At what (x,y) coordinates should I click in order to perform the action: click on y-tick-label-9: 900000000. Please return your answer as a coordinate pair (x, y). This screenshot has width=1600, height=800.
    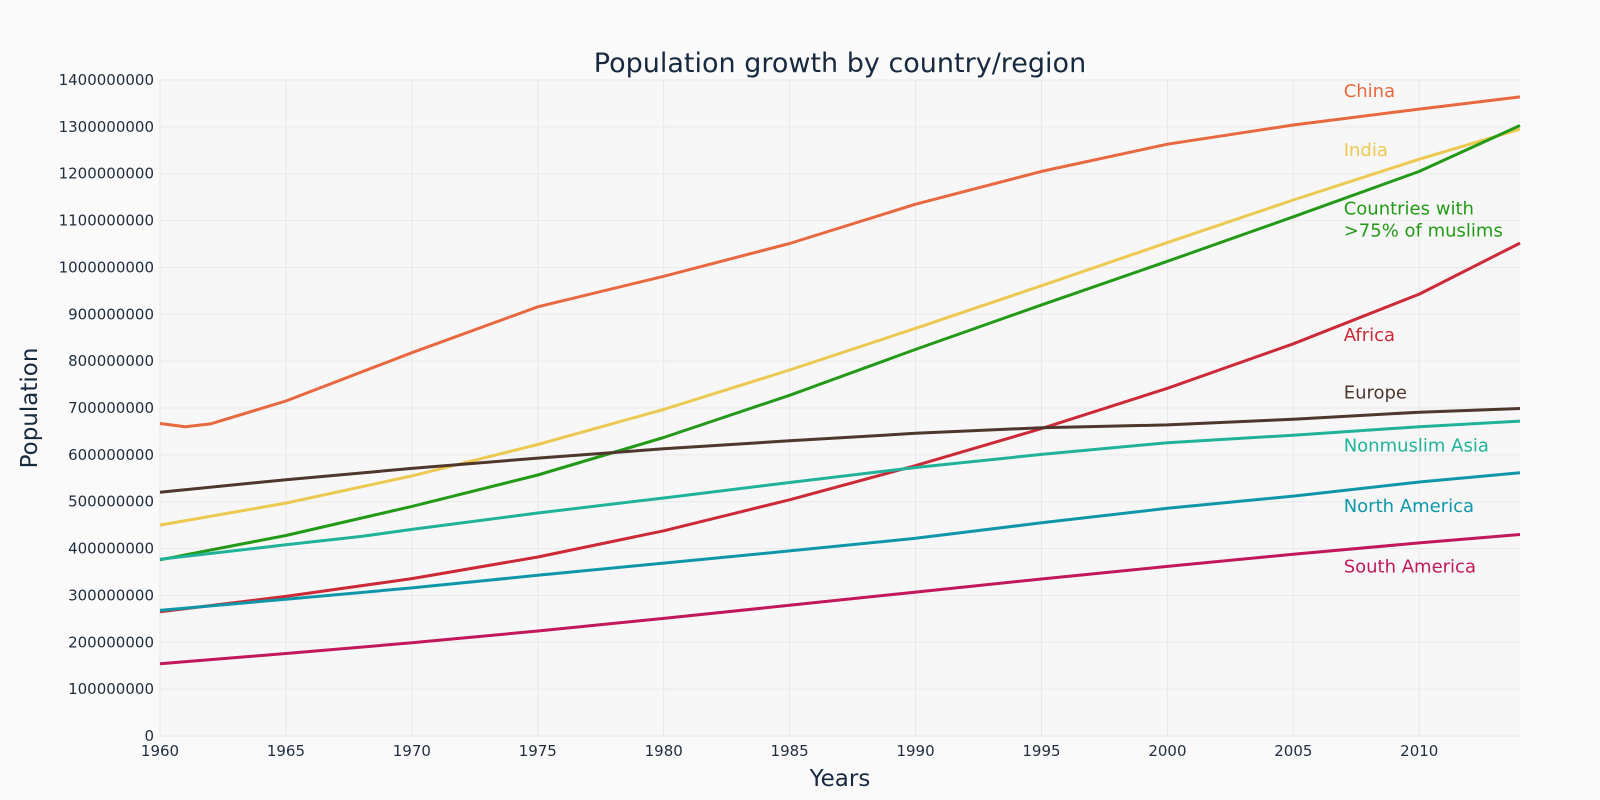
    Looking at the image, I should click on (111, 314).